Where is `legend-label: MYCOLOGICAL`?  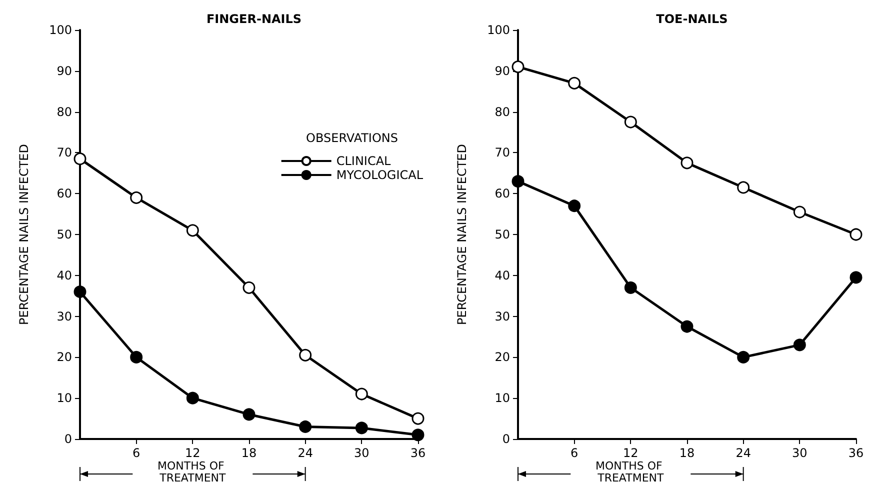 legend-label: MYCOLOGICAL is located at coordinates (380, 175).